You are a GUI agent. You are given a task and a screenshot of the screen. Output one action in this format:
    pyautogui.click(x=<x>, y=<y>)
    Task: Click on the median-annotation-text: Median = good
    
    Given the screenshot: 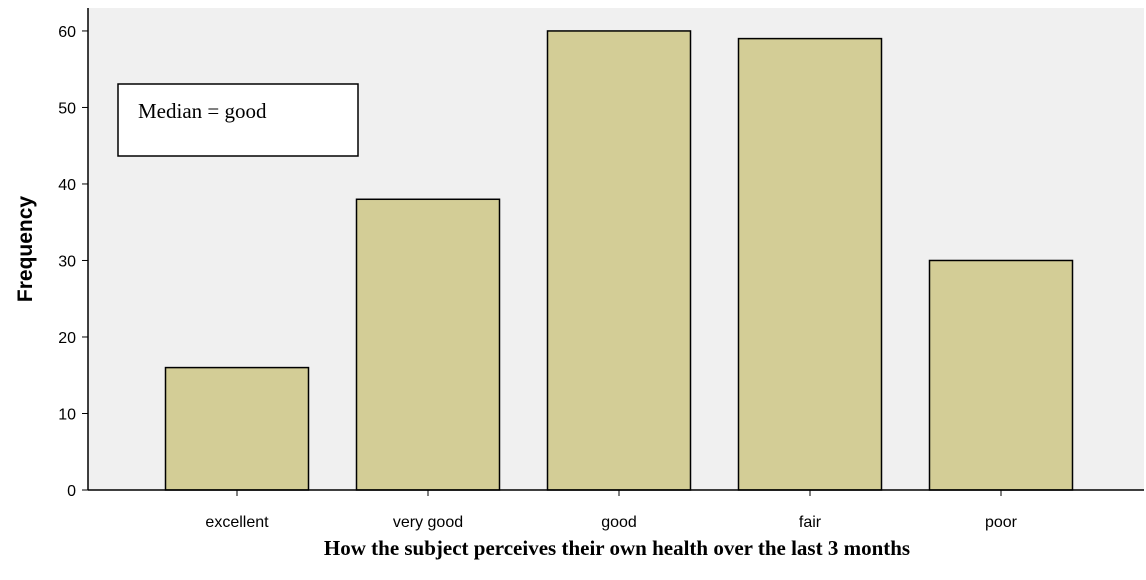 What is the action you would take?
    pyautogui.click(x=202, y=111)
    